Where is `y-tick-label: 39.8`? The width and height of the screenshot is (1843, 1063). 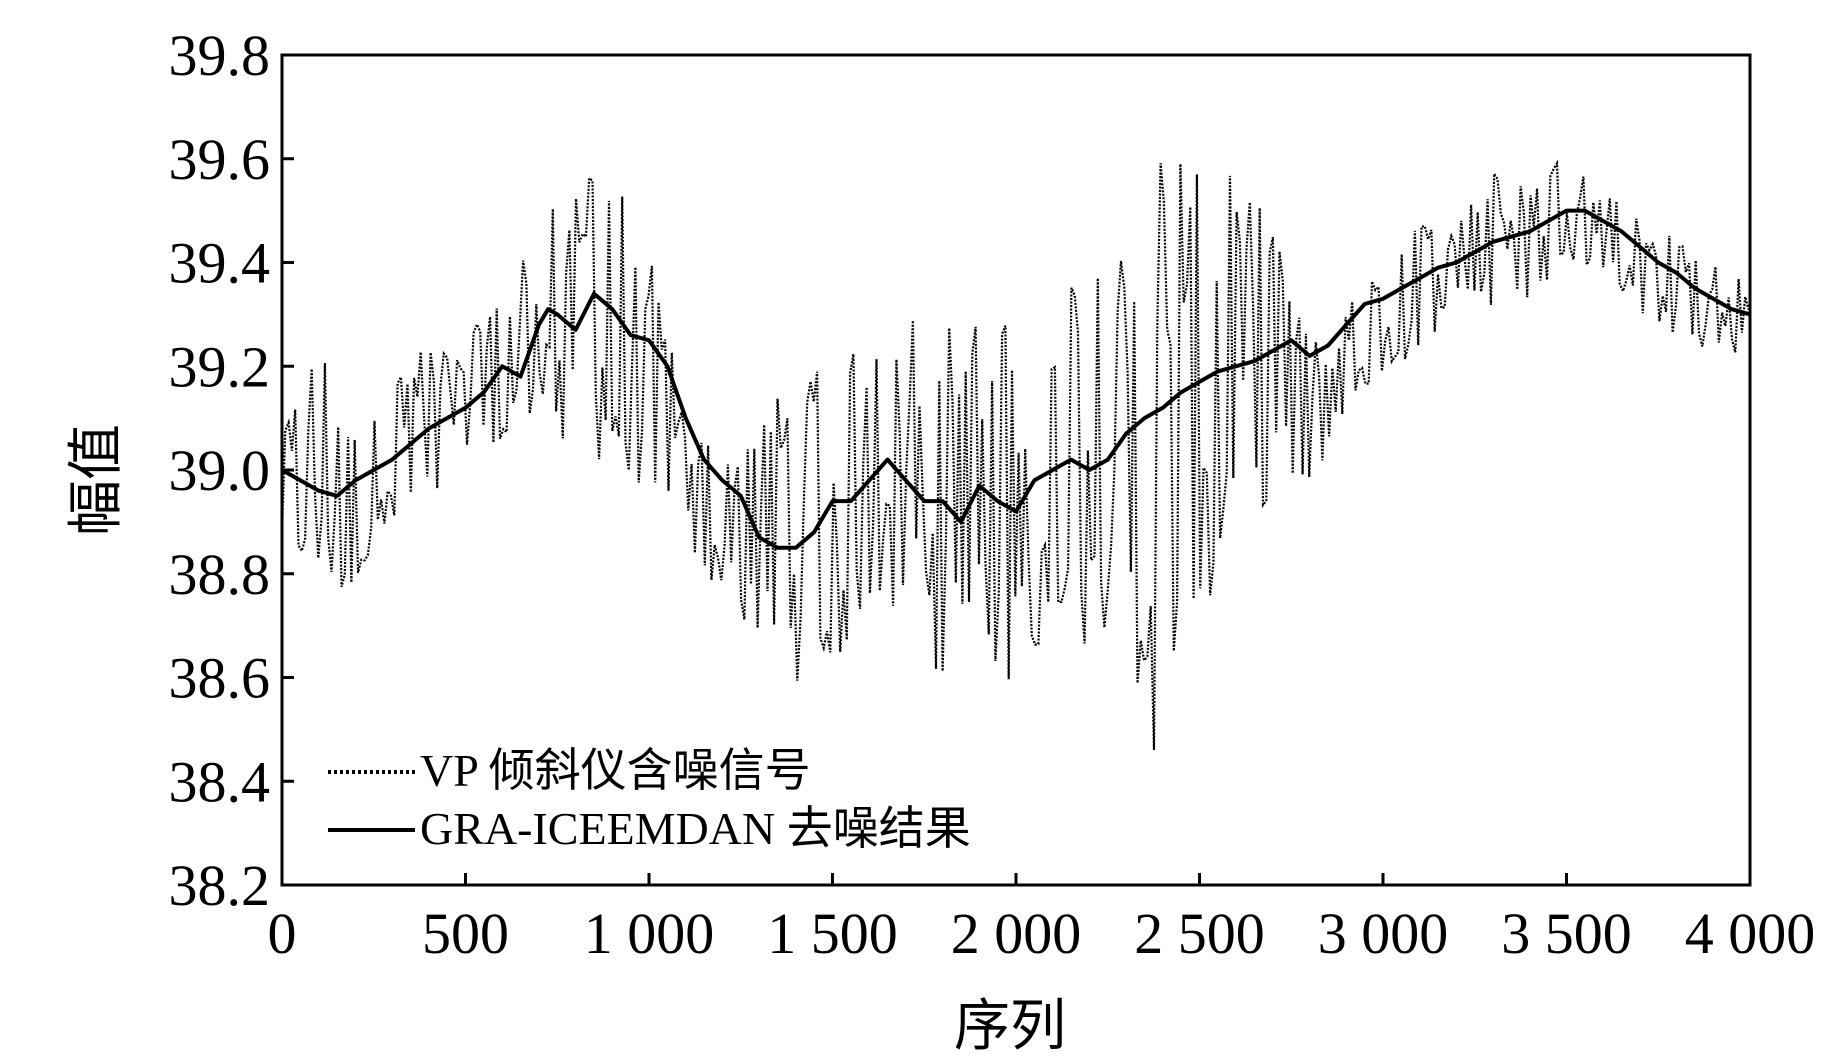 y-tick-label: 39.8 is located at coordinates (220, 55).